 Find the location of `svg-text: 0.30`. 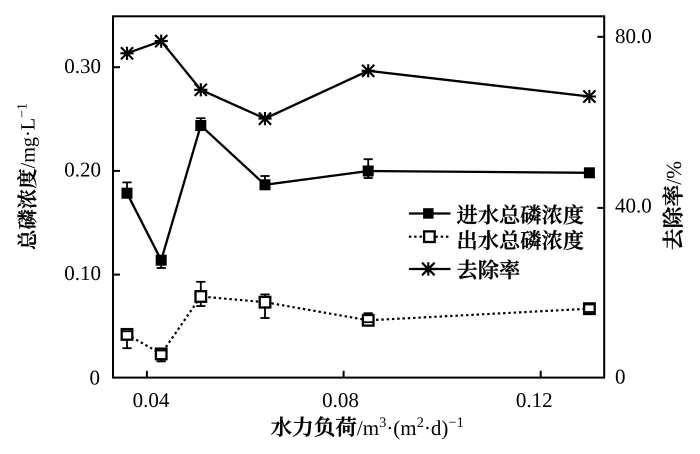

svg-text: 0.30 is located at coordinates (82, 66).